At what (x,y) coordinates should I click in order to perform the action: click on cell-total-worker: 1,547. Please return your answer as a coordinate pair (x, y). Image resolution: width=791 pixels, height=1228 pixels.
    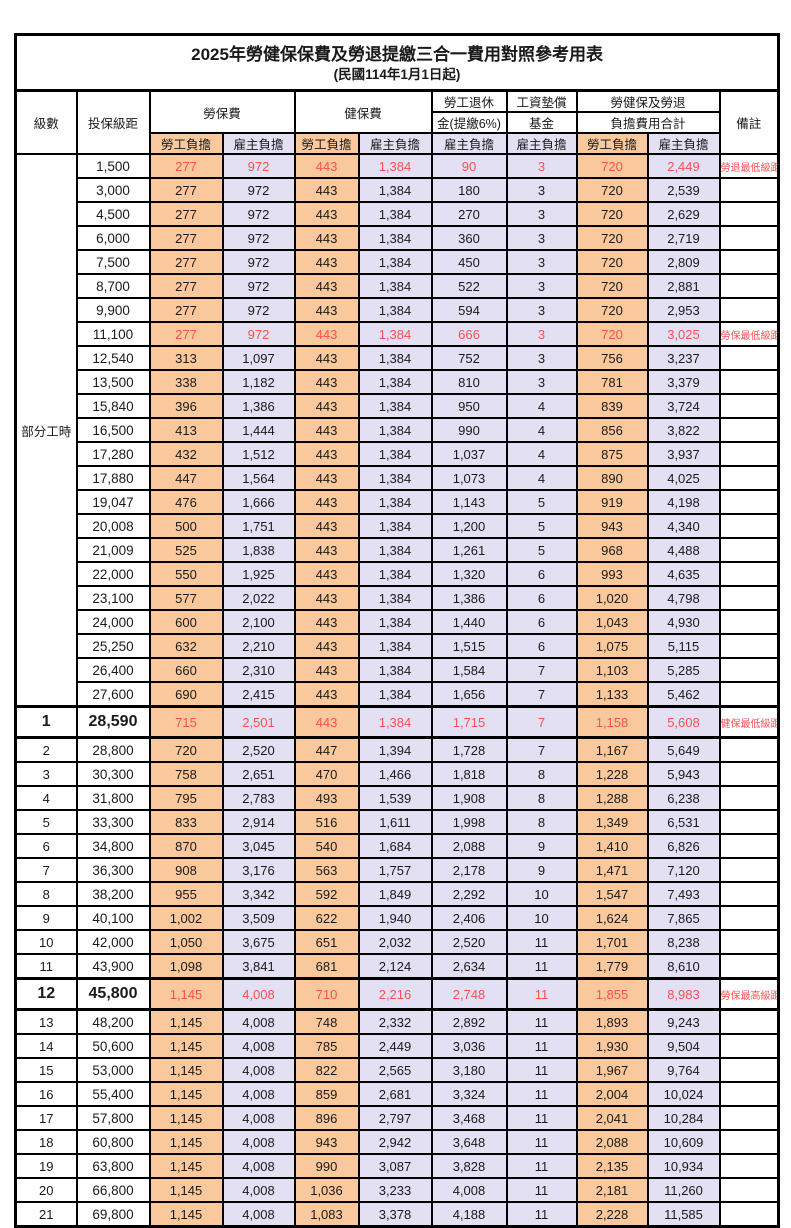
    Looking at the image, I should click on (612, 894).